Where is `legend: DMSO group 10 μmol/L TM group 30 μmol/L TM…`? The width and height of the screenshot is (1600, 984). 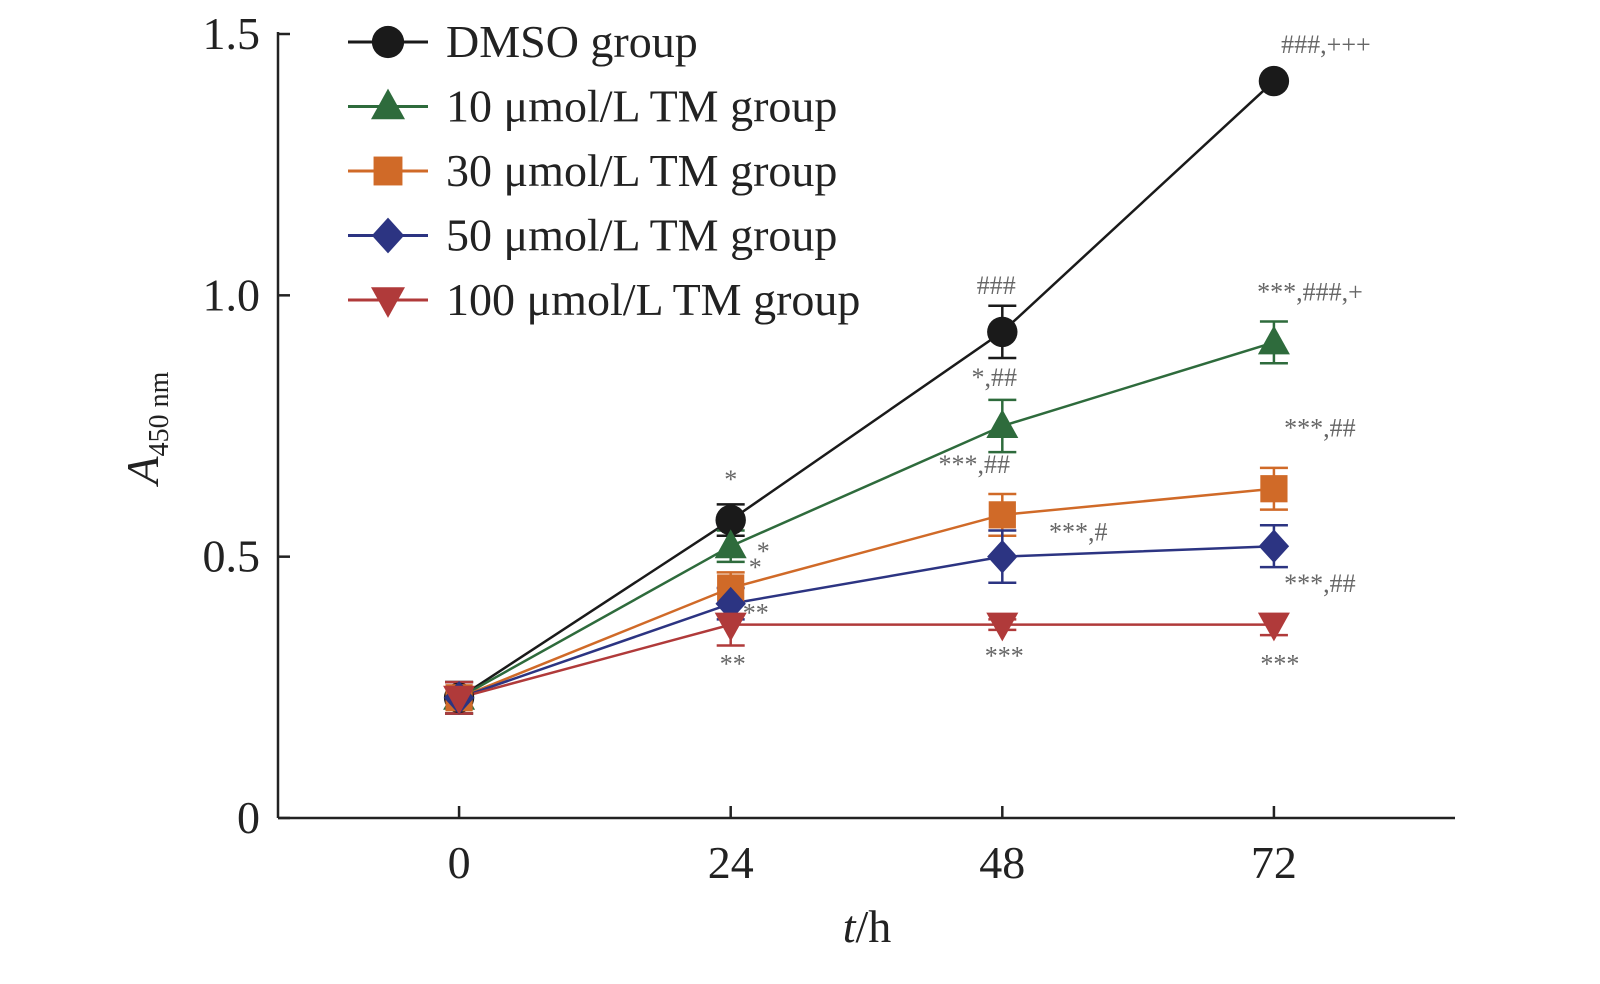
legend: DMSO group 10 μmol/L TM group 30 μmol/L TM… is located at coordinates (604, 170).